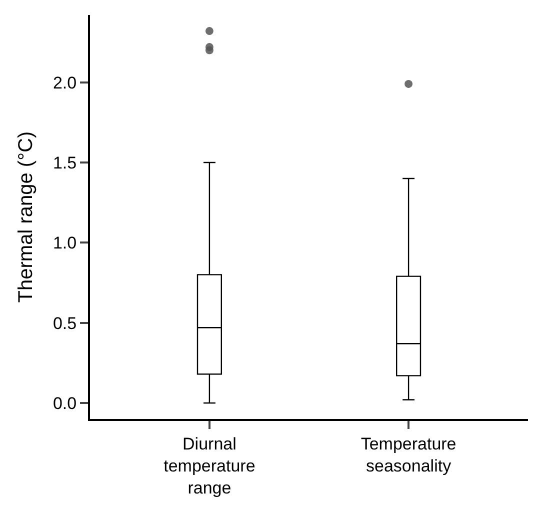 The height and width of the screenshot is (519, 553). Describe the element at coordinates (210, 466) in the screenshot. I see `x-tick-label: Diurnal temperature range` at that location.